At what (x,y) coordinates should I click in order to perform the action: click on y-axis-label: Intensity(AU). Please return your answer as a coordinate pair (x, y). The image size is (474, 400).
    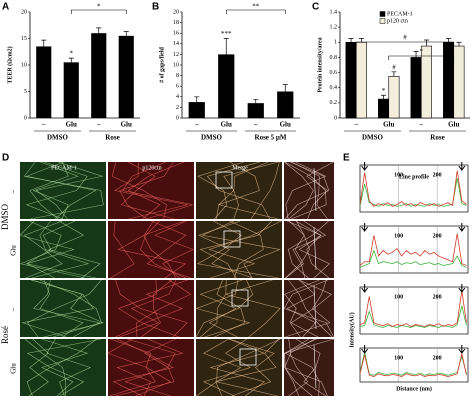
    Looking at the image, I should click on (351, 329).